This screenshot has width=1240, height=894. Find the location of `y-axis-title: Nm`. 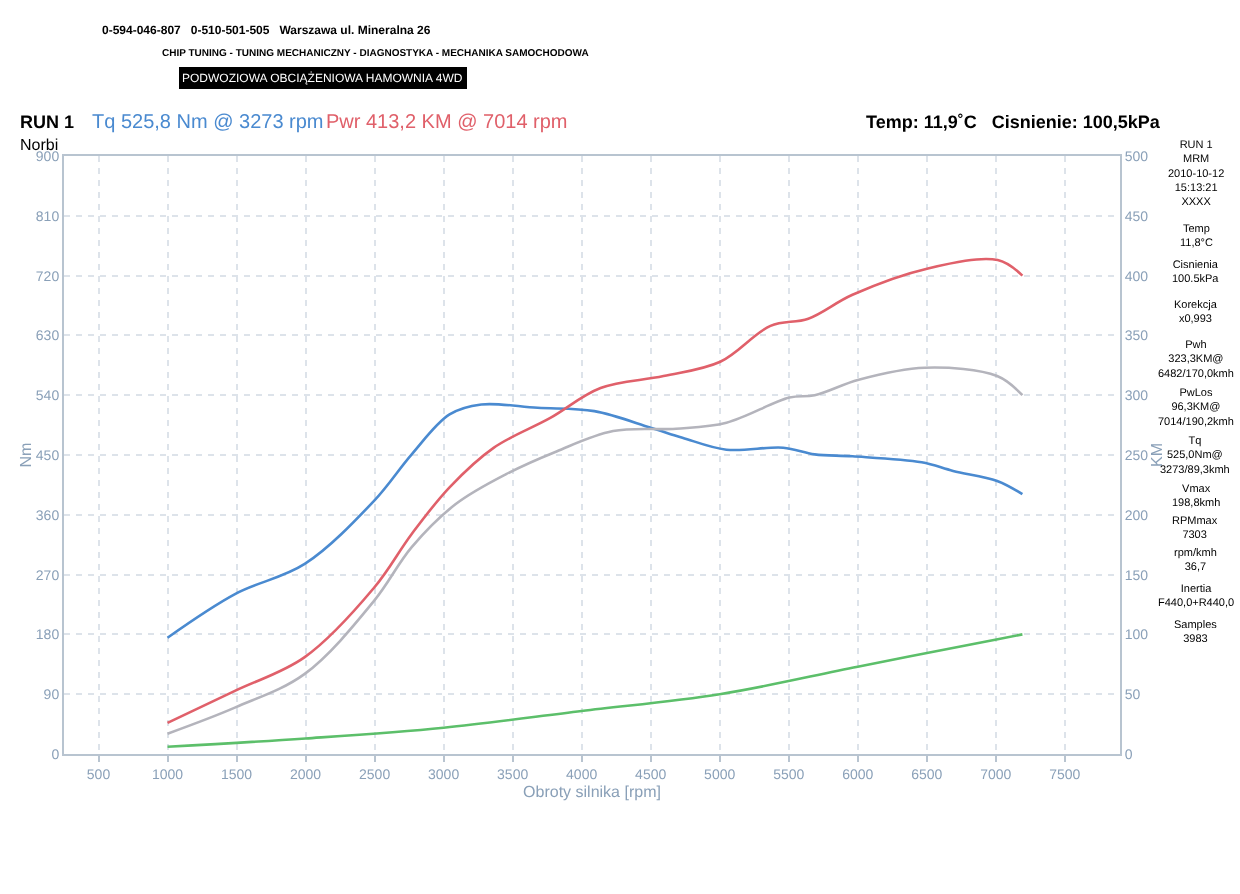

y-axis-title: Nm is located at coordinates (26, 454).